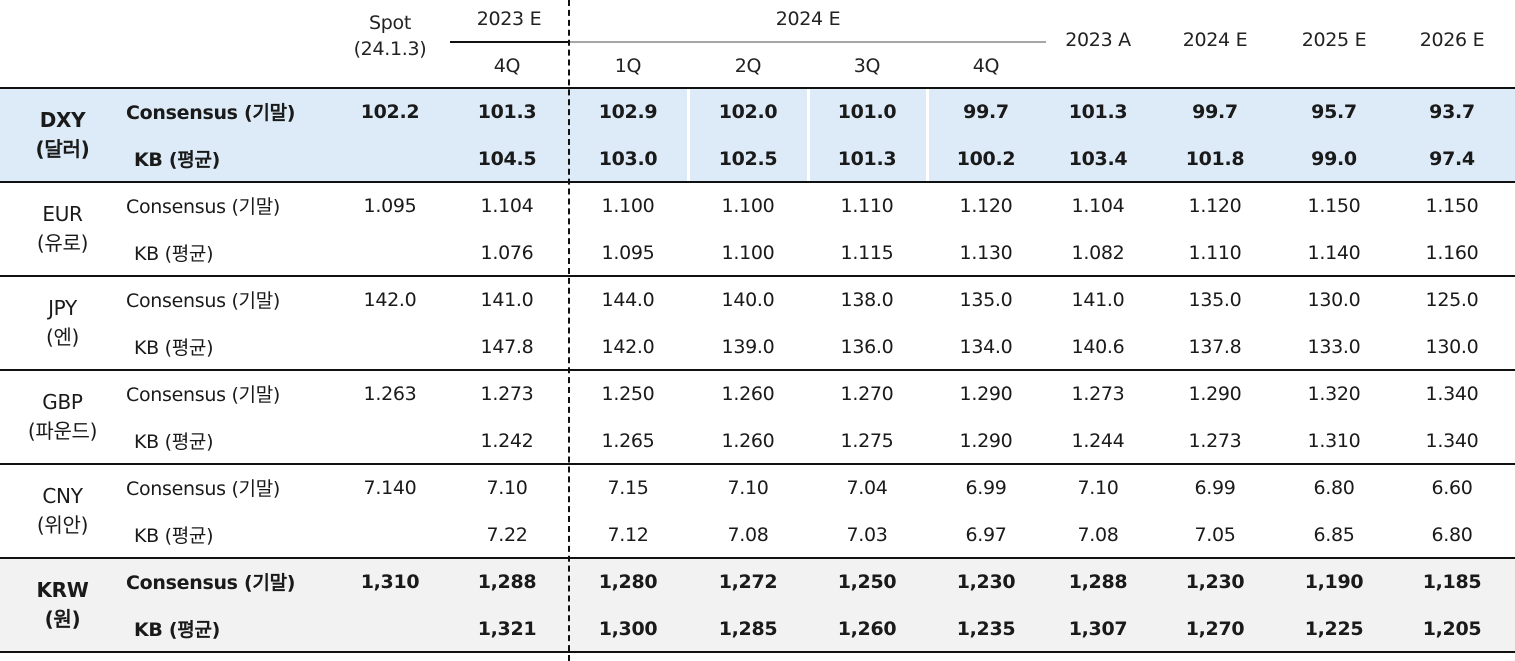 This screenshot has width=1515, height=661. Describe the element at coordinates (1452, 40) in the screenshot. I see `header-annual: 2026 E` at that location.